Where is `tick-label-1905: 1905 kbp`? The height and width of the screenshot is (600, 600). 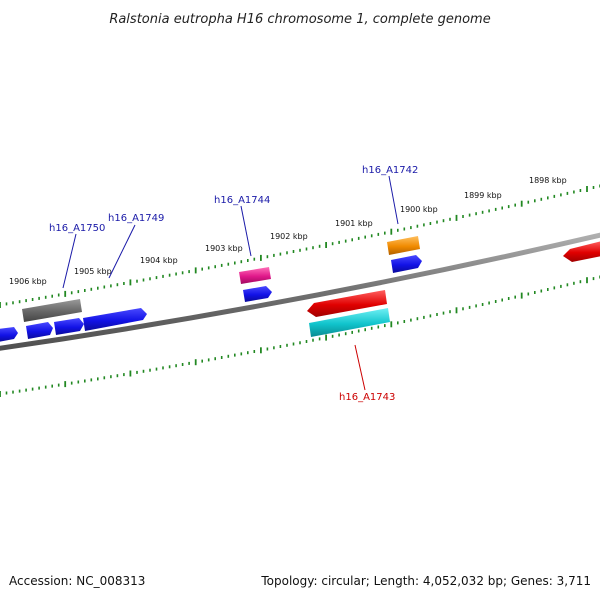
tick-label-1905: 1905 kbp is located at coordinates (93, 271).